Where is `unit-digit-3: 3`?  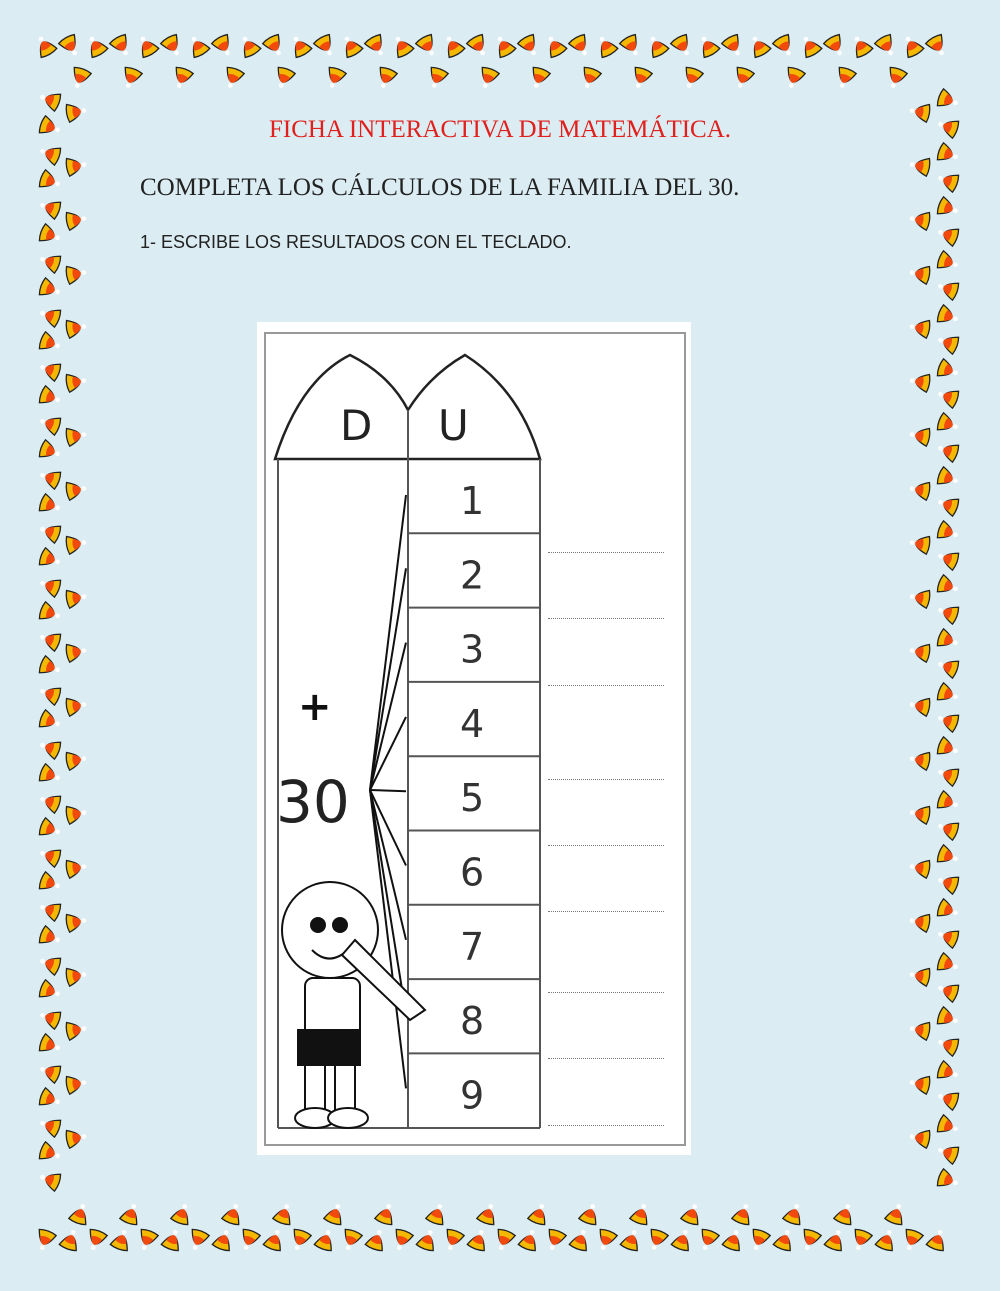 unit-digit-3: 3 is located at coordinates (472, 650).